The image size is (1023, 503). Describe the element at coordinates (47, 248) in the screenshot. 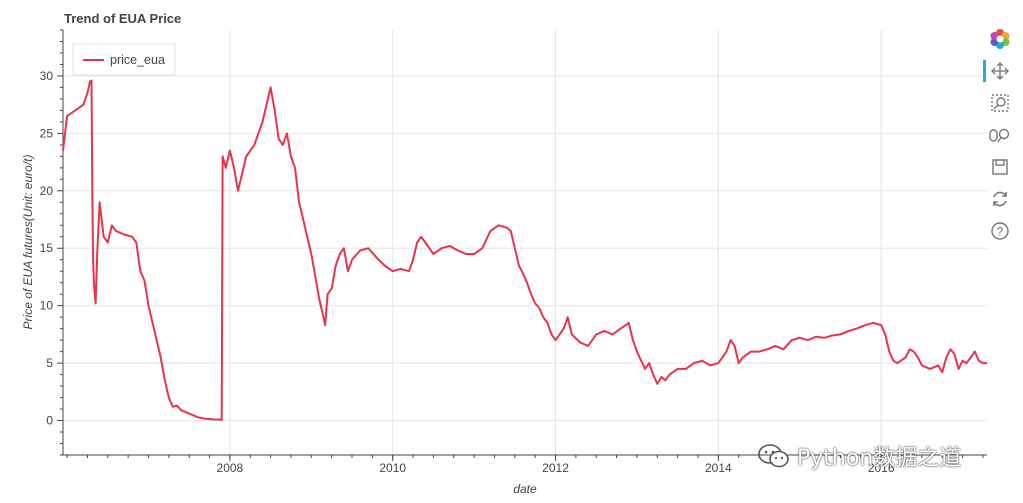

I see `y-tick-label: 15` at that location.